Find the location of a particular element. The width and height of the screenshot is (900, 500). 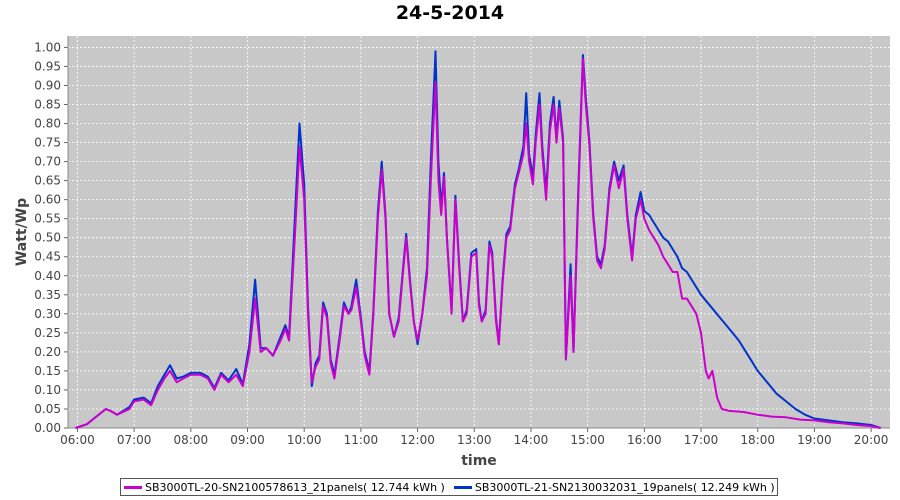

x-tick-label: 07:00 is located at coordinates (134, 440).